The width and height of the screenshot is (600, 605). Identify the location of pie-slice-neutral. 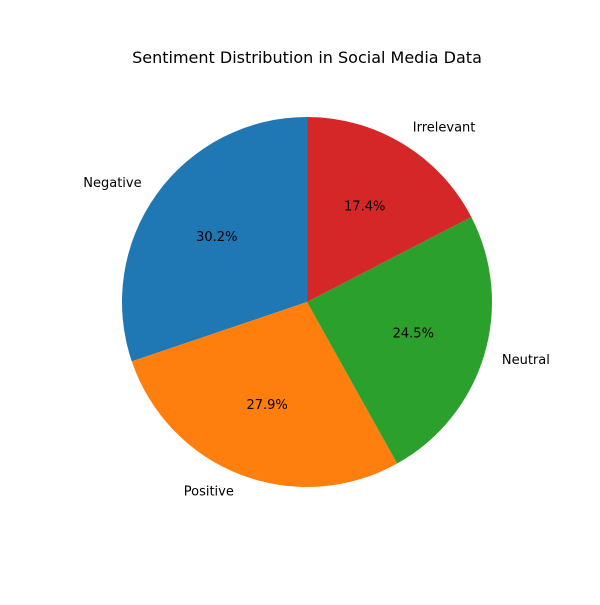
(399, 340).